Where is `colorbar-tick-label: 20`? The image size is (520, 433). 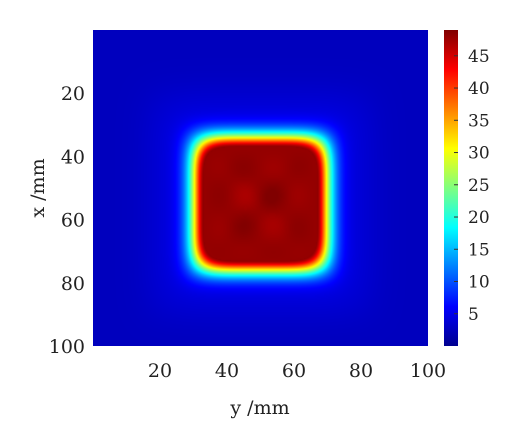 colorbar-tick-label: 20 is located at coordinates (479, 218).